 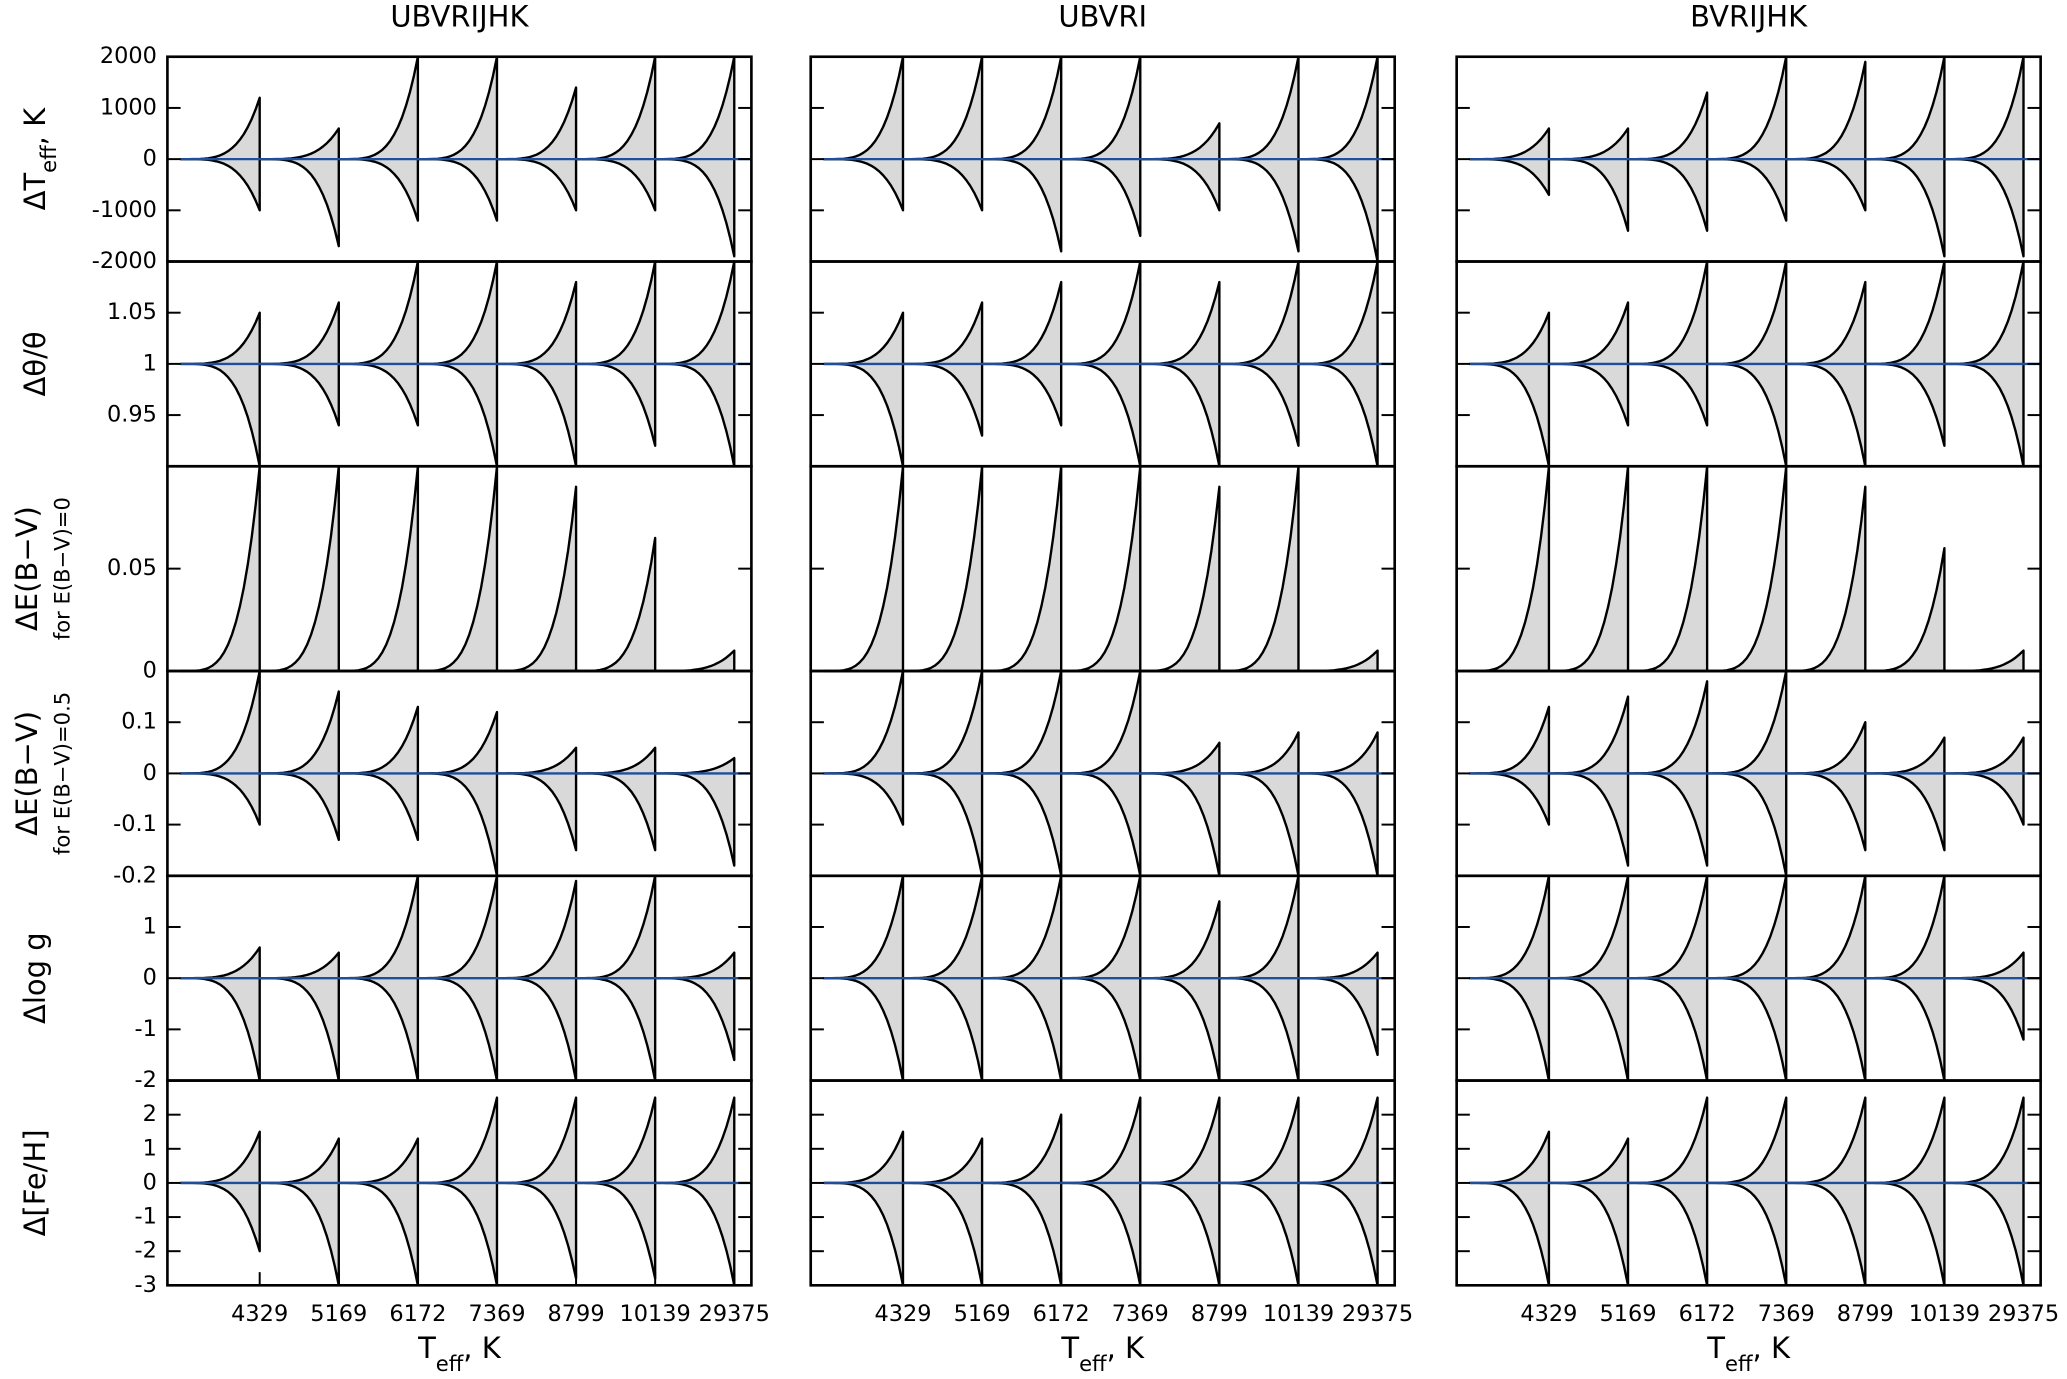 I want to click on y-axis-label: ΔTeff, K, so click(x=39, y=158).